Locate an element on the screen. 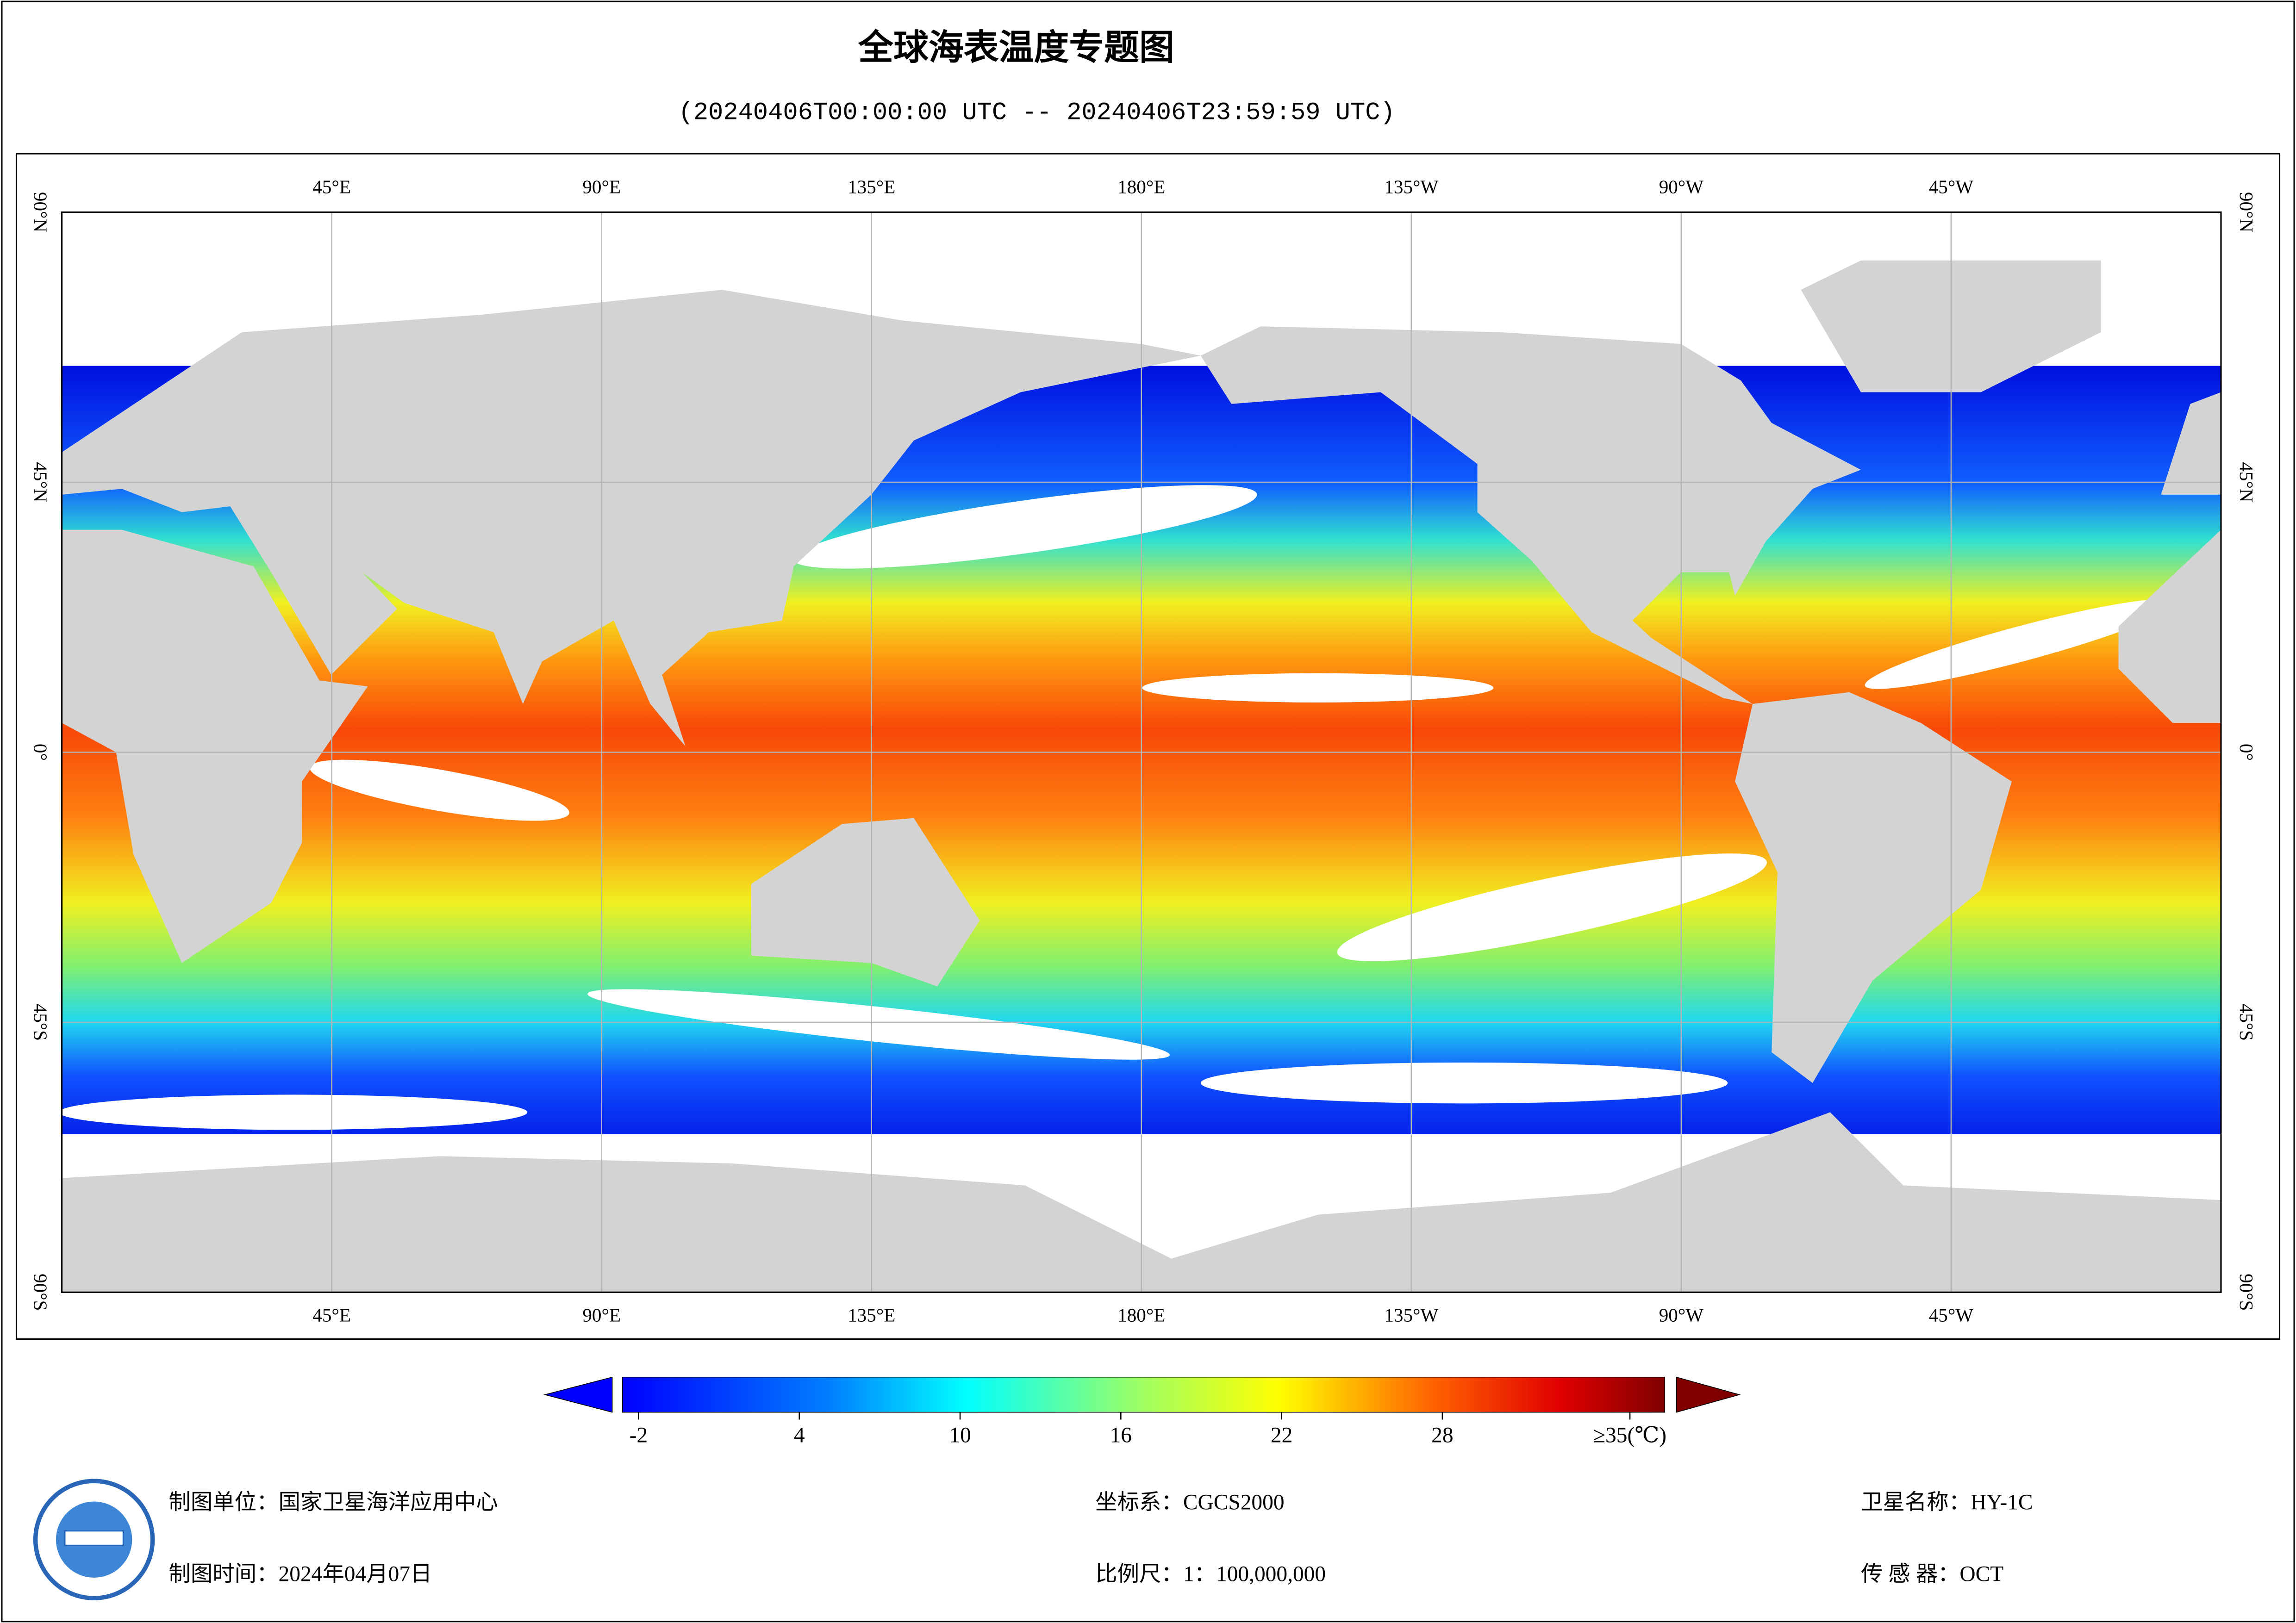 The image size is (2296, 1623). colorbar-tick-label: 28 is located at coordinates (1442, 1435).